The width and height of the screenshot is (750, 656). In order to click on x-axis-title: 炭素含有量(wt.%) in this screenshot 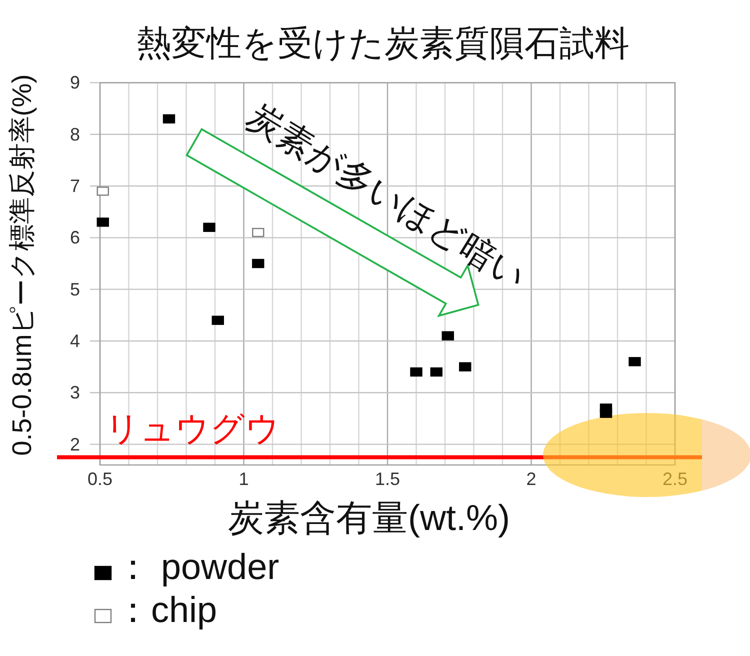, I will do `click(369, 517)`.